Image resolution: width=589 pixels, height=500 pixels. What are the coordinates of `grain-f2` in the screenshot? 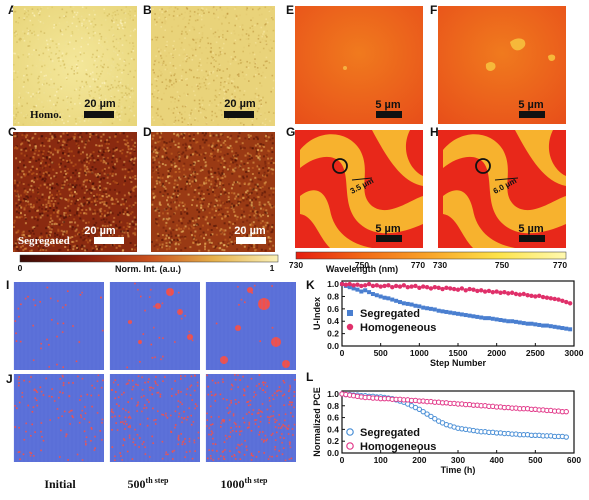 It's located at (490, 66).